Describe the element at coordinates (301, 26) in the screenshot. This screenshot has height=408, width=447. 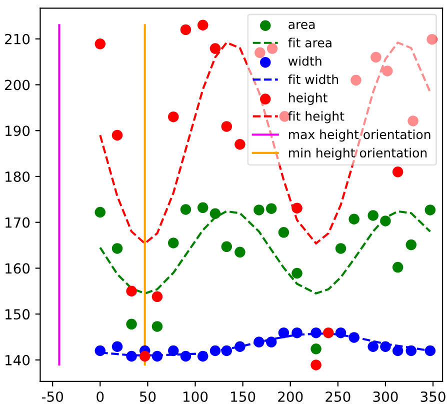
I see `legend-label: area` at that location.